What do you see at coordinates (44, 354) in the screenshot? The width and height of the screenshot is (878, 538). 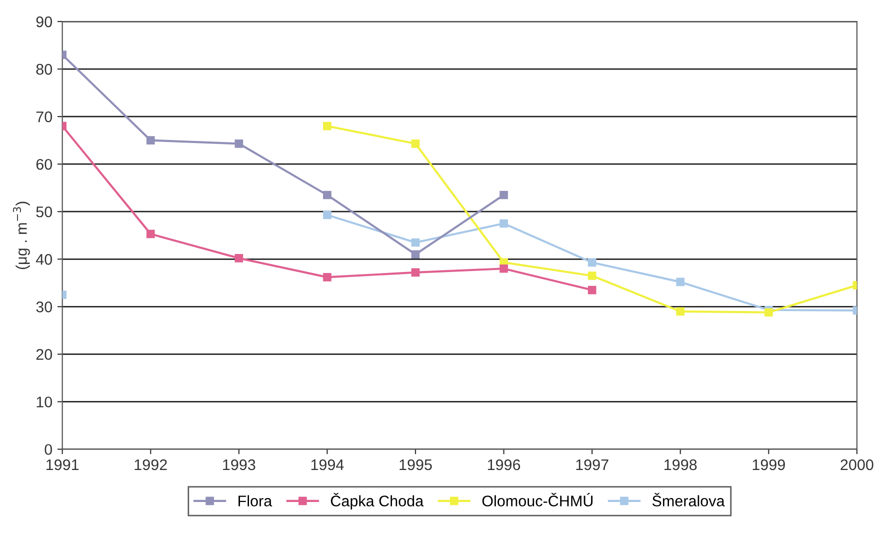 I see `y-tick-label: 20` at bounding box center [44, 354].